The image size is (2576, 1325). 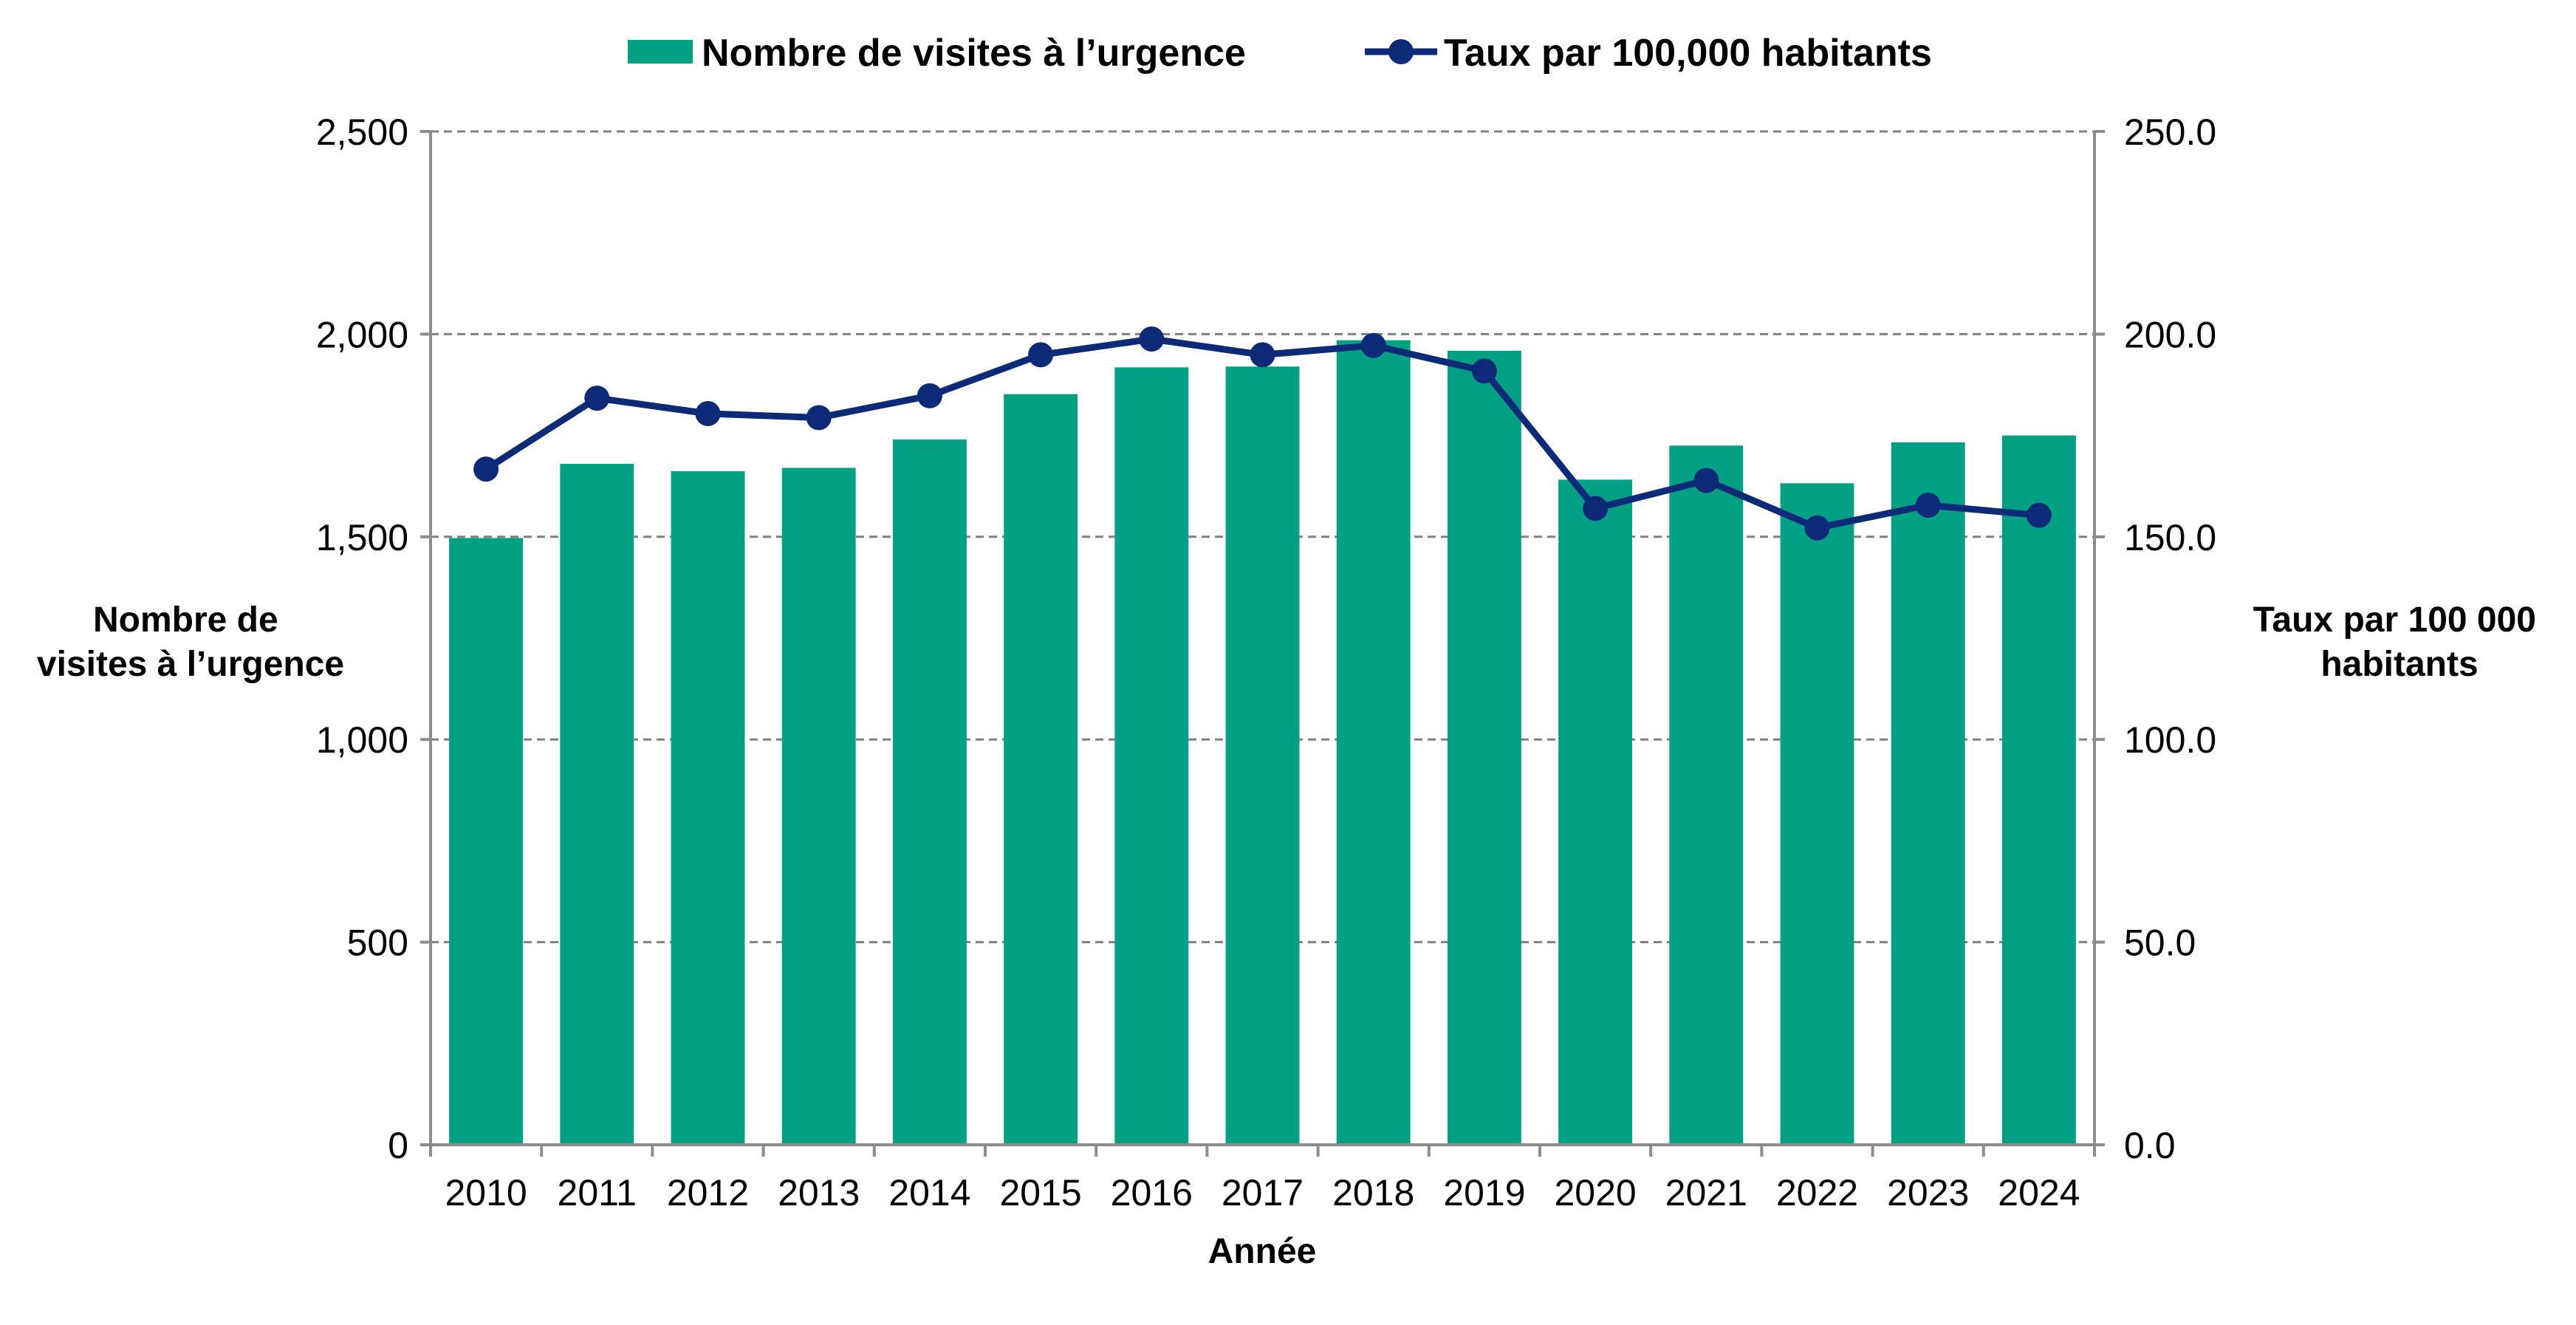 I want to click on right-axis-title: Taux par 100 000 habitants, so click(x=2399, y=642).